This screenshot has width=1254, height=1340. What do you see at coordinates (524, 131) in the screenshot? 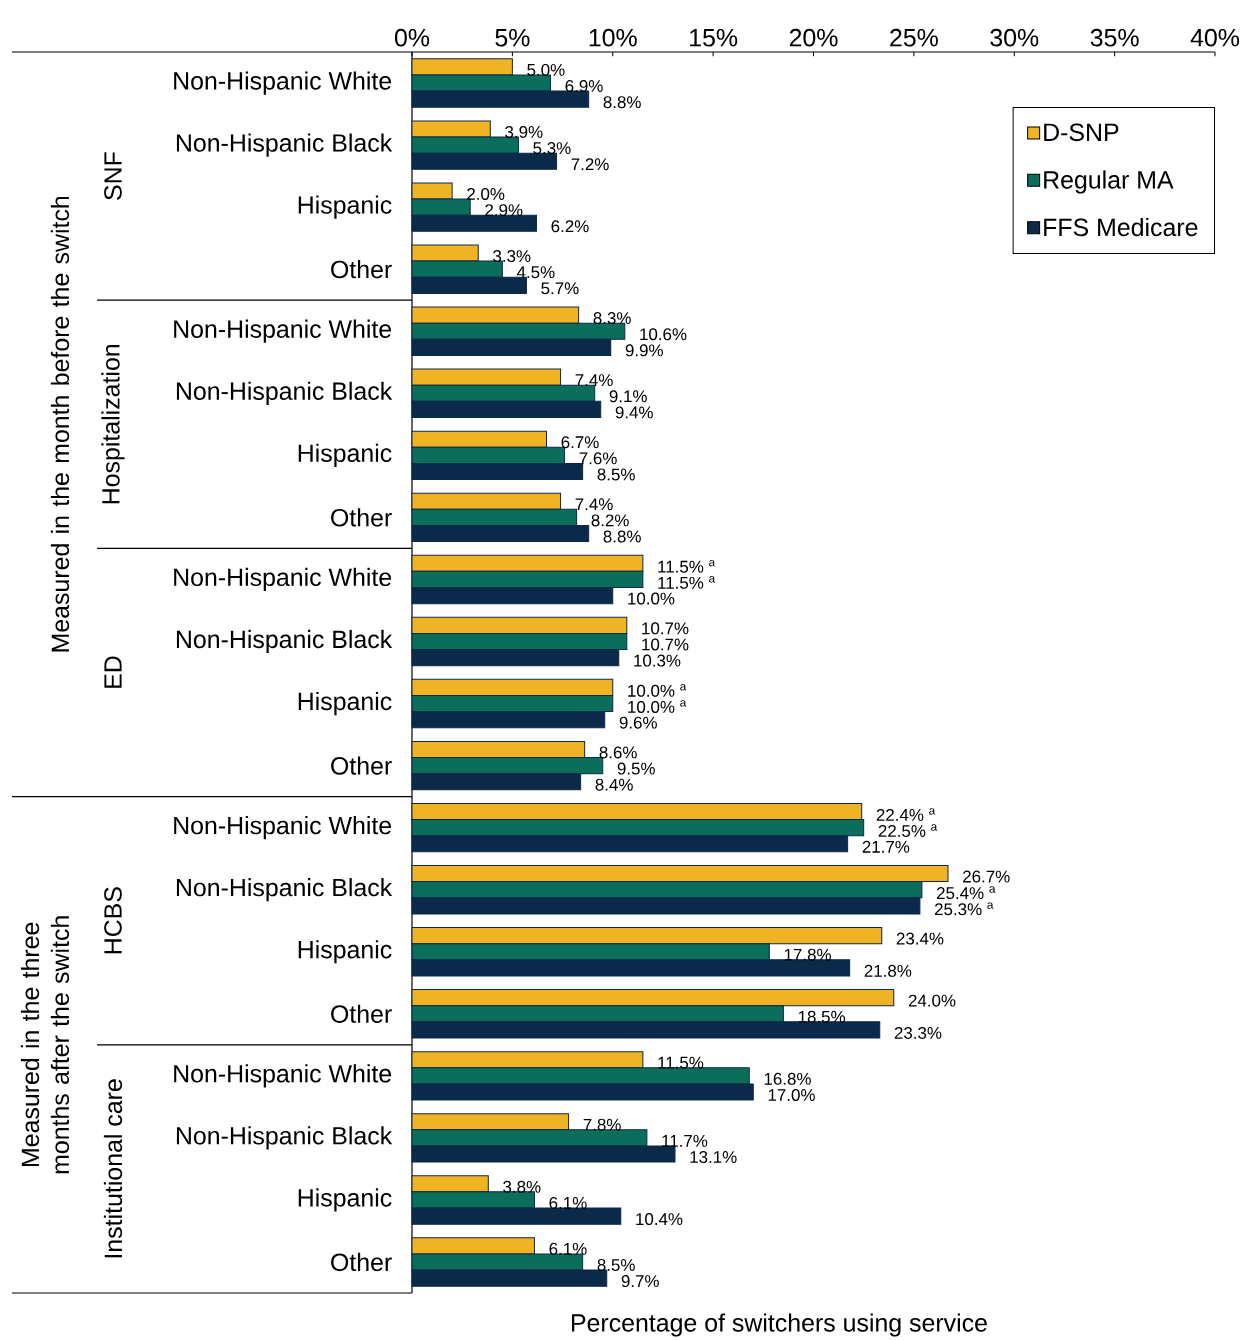
I see `data-label: 3.9%` at bounding box center [524, 131].